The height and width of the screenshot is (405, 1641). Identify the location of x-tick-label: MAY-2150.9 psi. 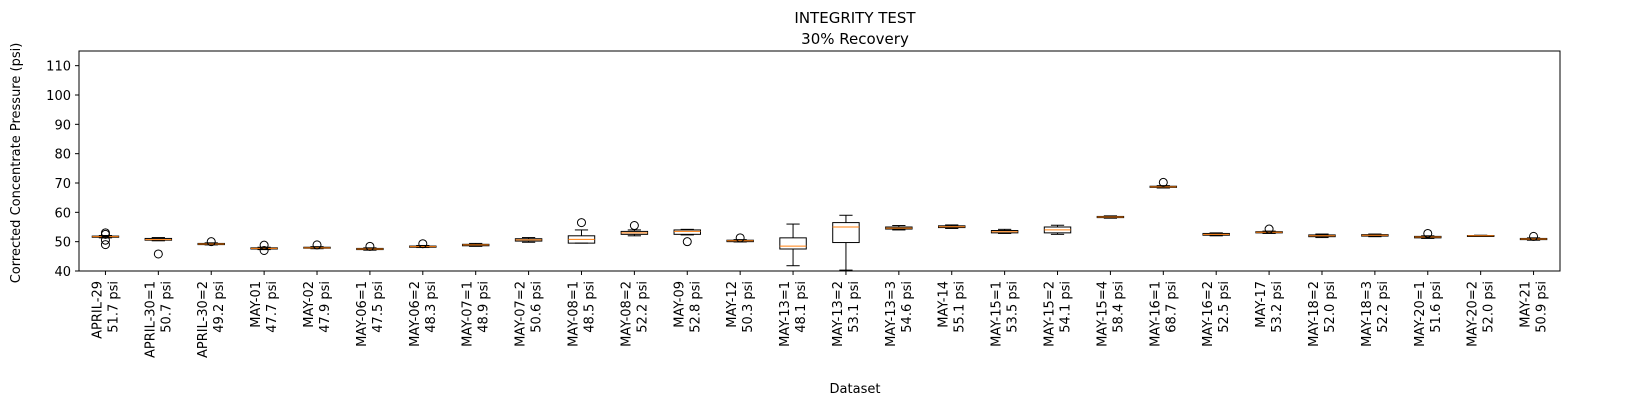
(1534, 307).